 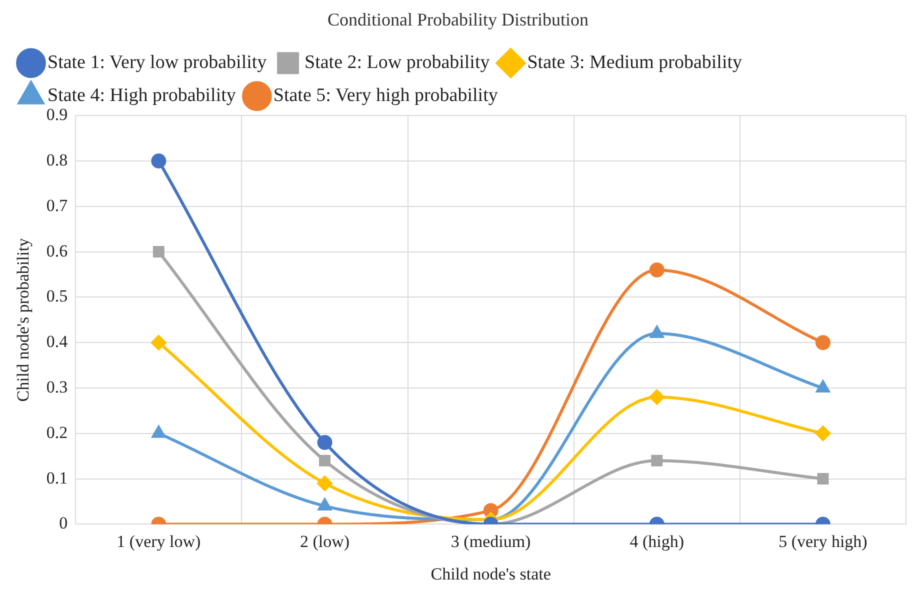 I want to click on legend-label: State 3: Medium probability, so click(x=635, y=63).